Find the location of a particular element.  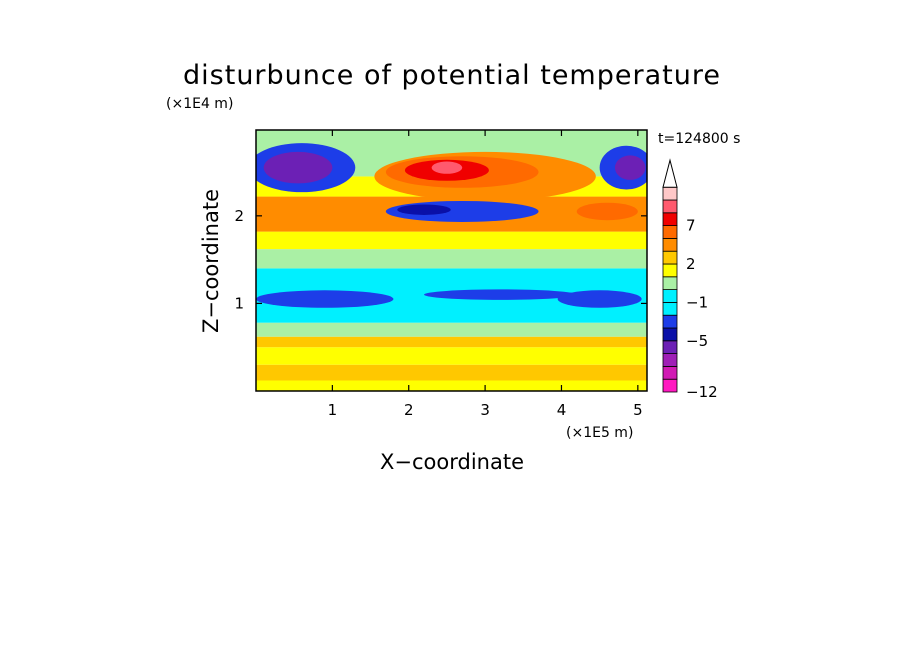

x-tick-label-4: 5 is located at coordinates (638, 410).